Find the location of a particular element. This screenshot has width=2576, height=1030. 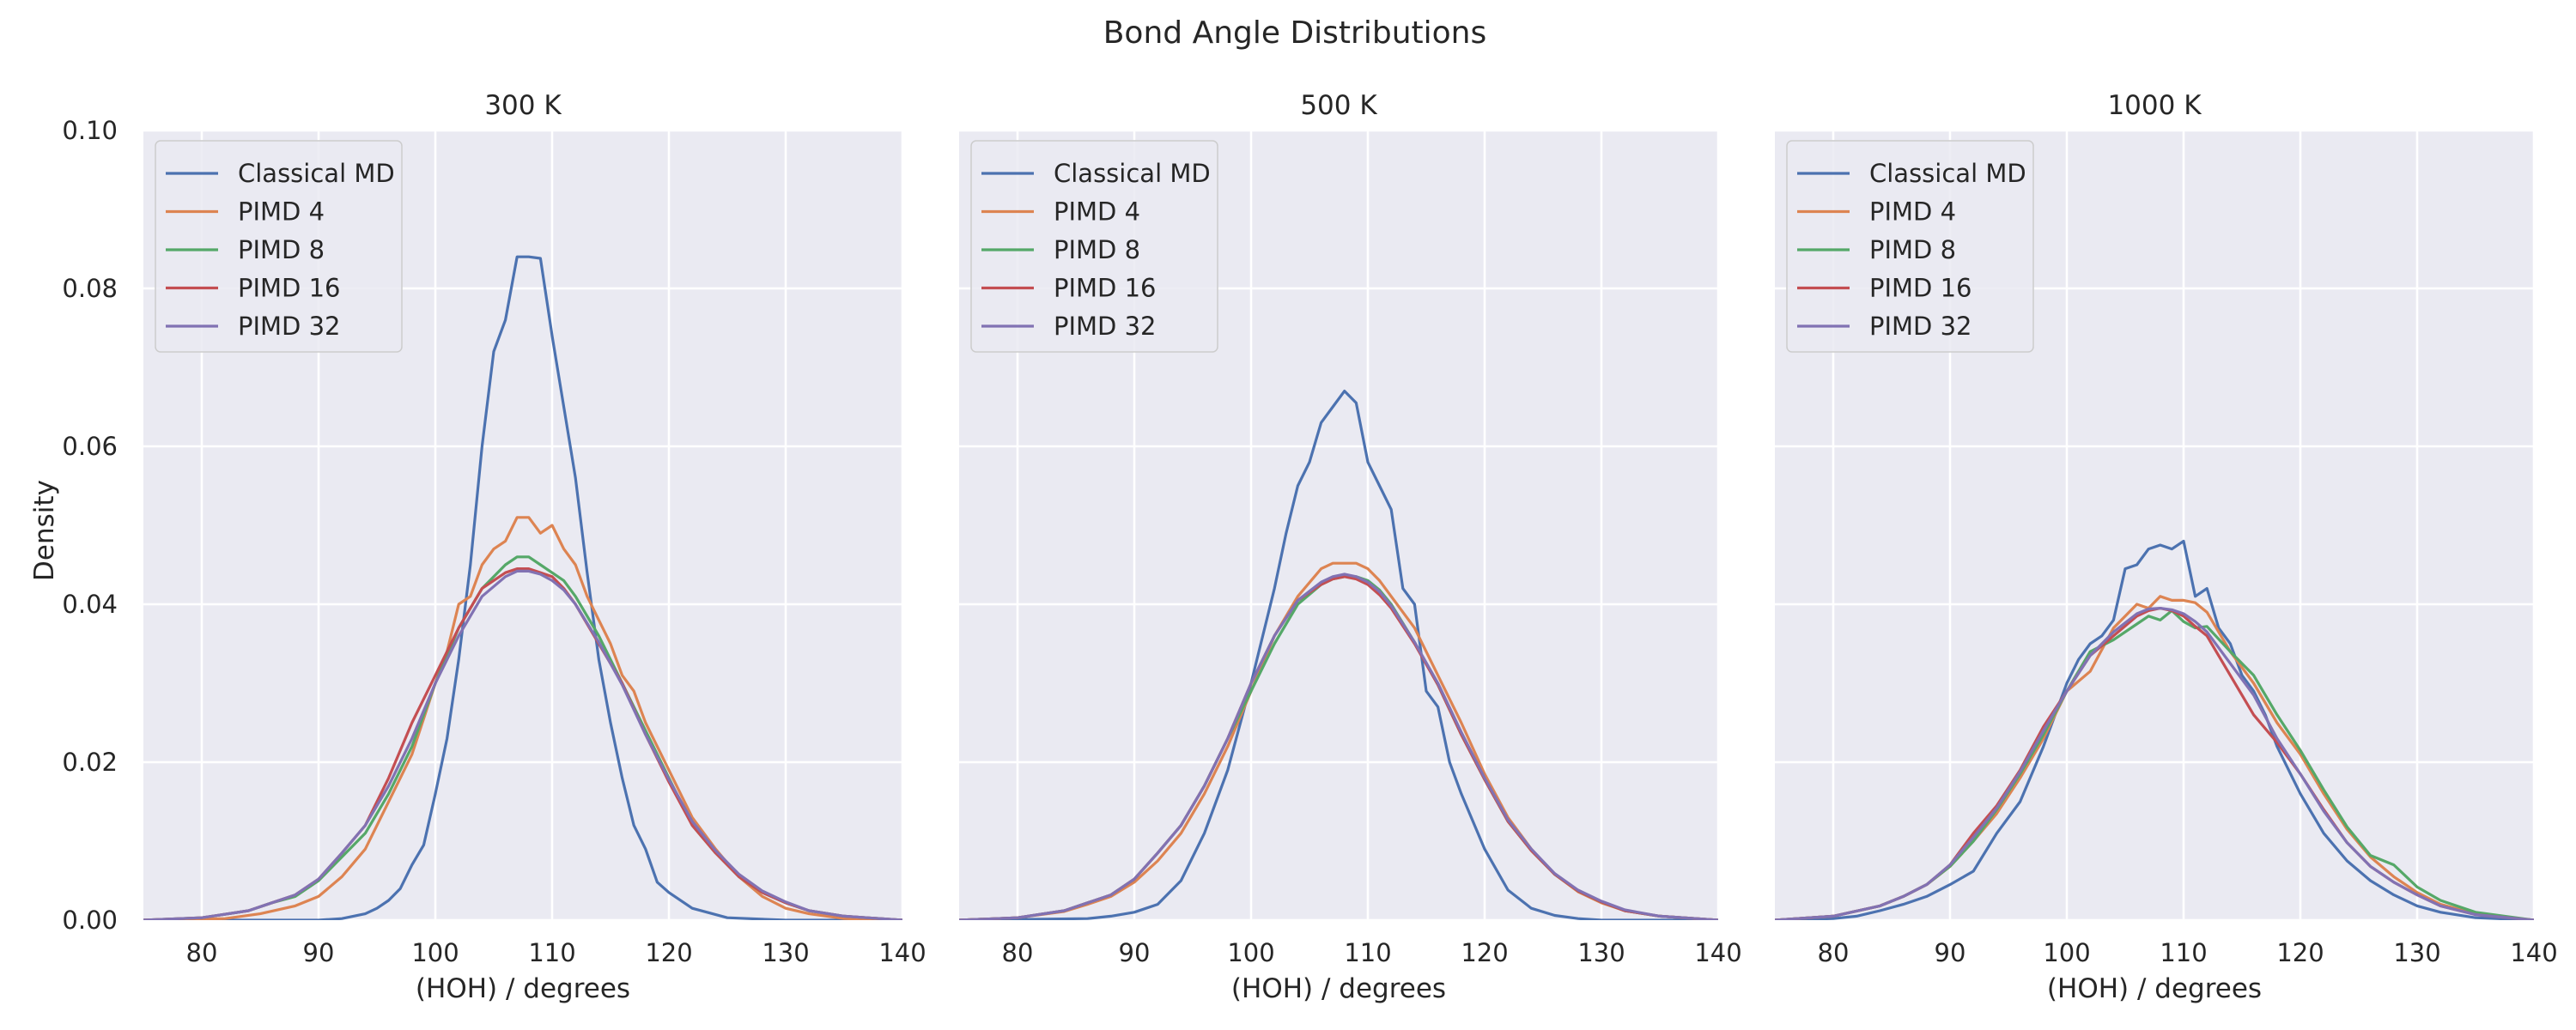

y-tick-label: 0.00 is located at coordinates (90, 920).